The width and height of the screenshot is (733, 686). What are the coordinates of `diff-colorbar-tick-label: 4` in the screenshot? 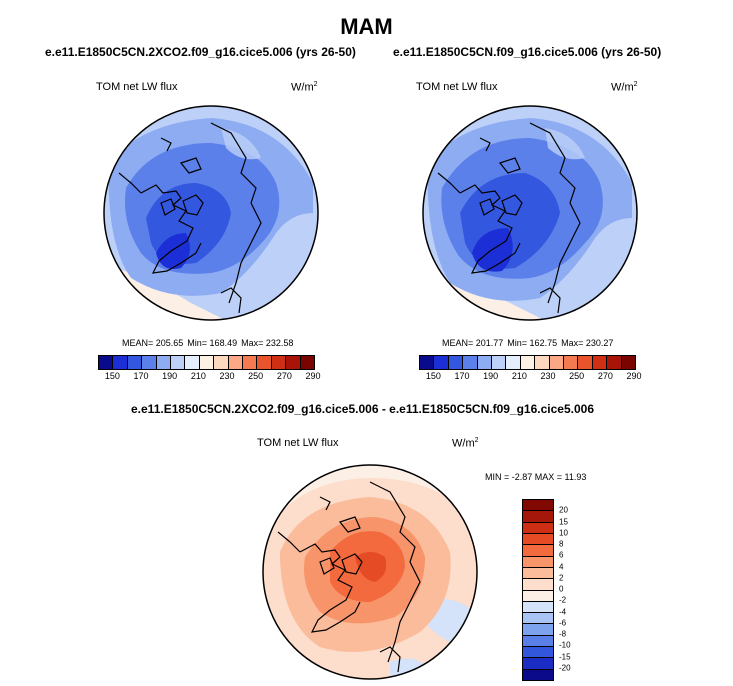 It's located at (561, 566).